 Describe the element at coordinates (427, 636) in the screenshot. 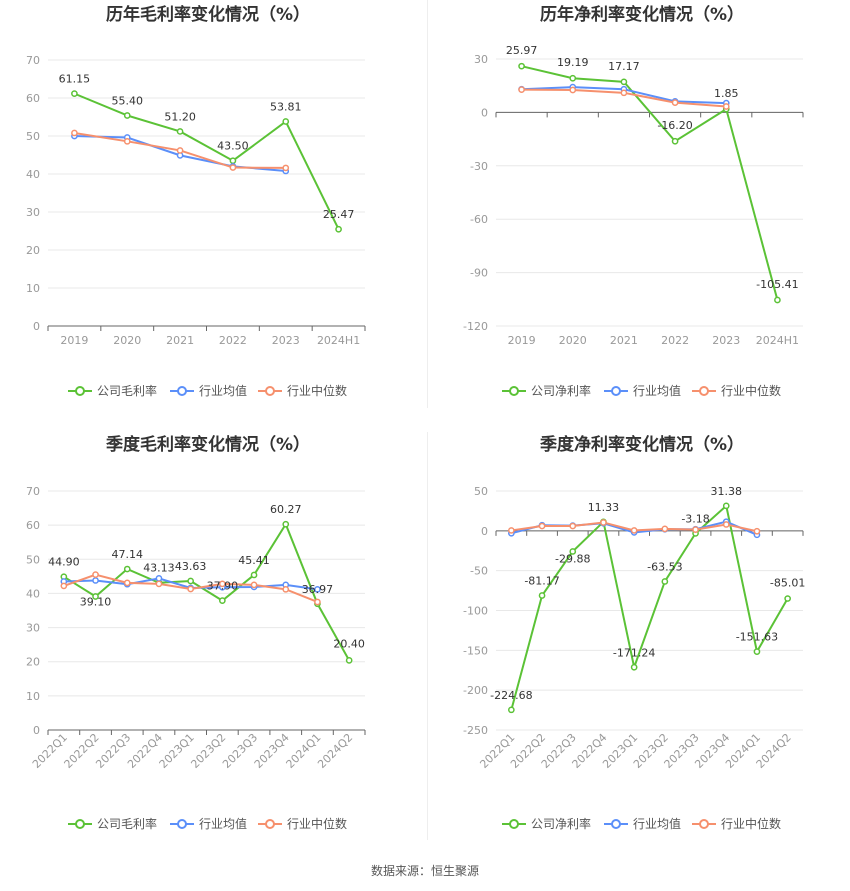

I see `panel-divider-bottom` at that location.